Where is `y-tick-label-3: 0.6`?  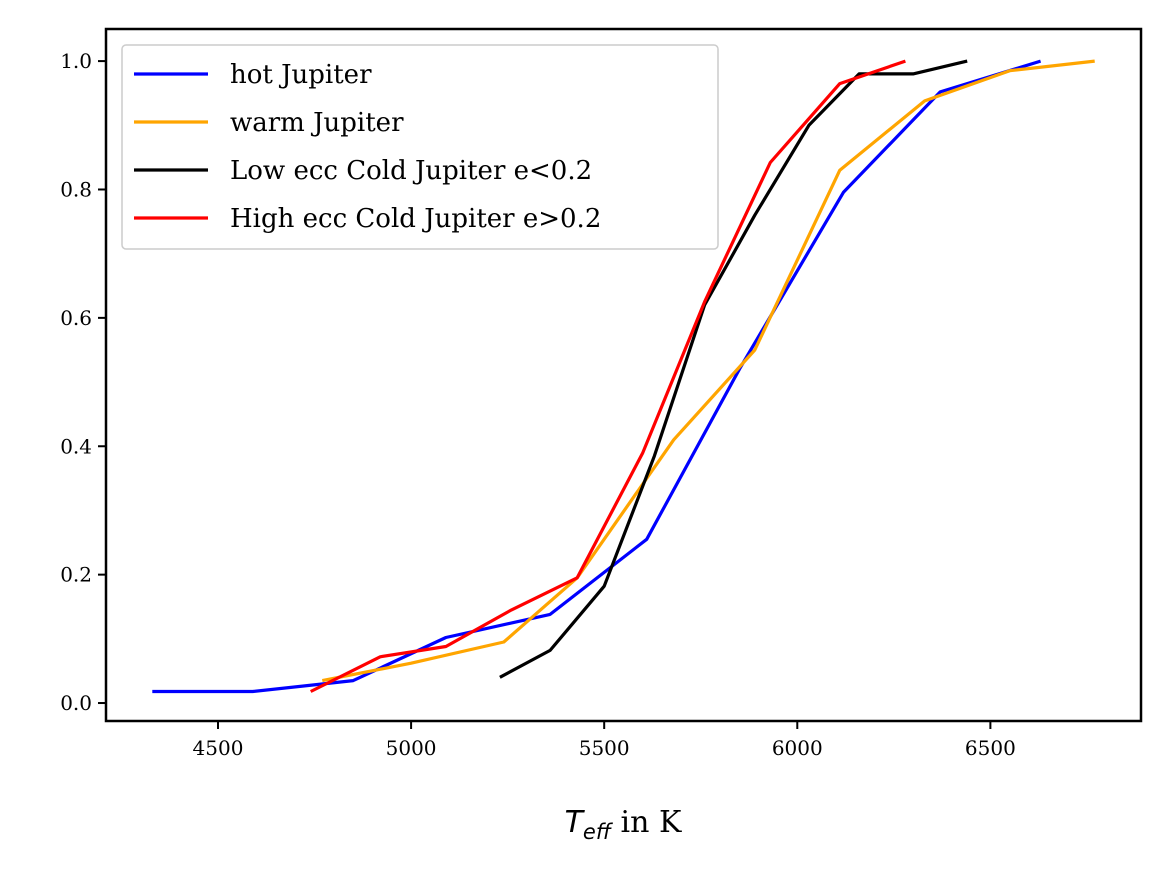 y-tick-label-3: 0.6 is located at coordinates (76, 318).